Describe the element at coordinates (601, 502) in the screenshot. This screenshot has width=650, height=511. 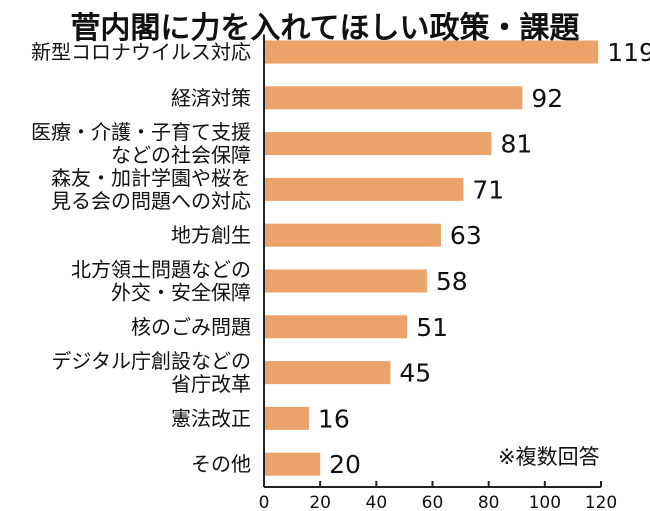
I see `x-tick-label-6: 120` at that location.